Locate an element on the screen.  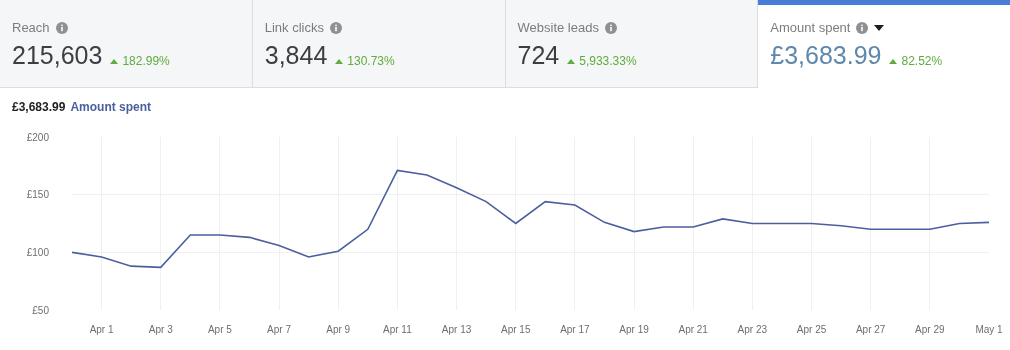
text: 3,844 is located at coordinates (296, 55).